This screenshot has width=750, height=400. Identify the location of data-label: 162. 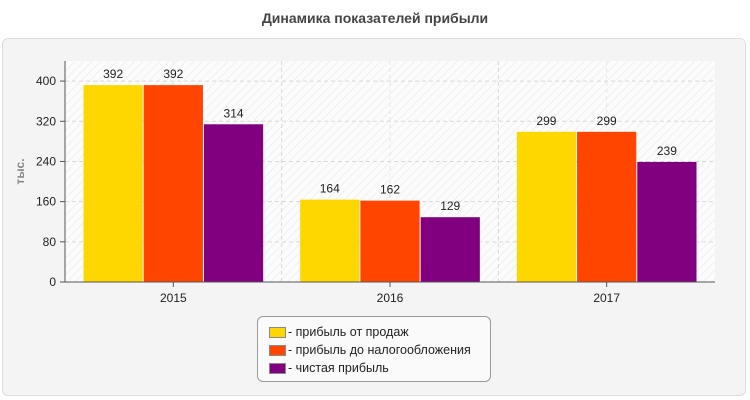
(390, 190).